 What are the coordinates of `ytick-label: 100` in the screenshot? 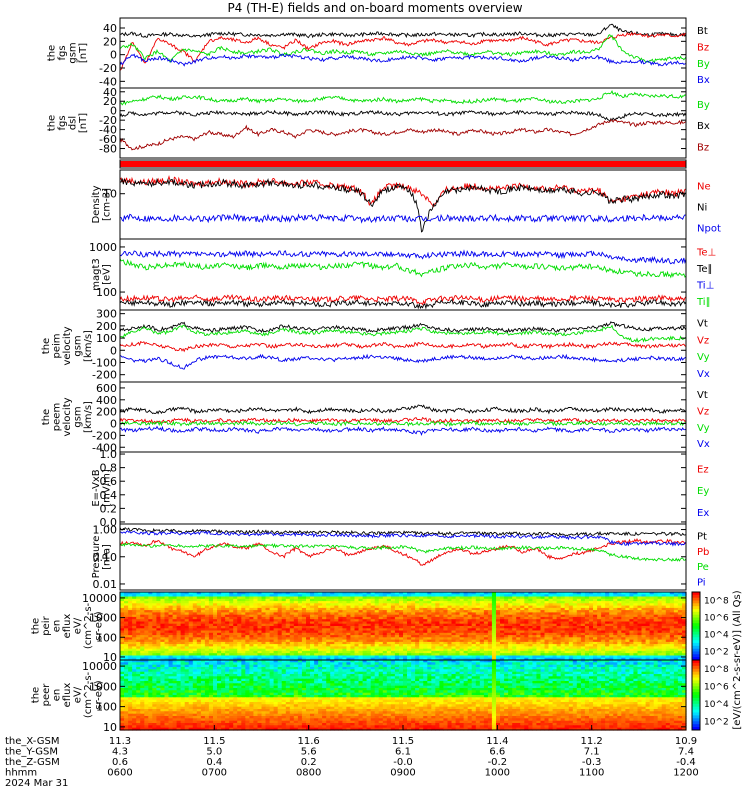 It's located at (106, 338).